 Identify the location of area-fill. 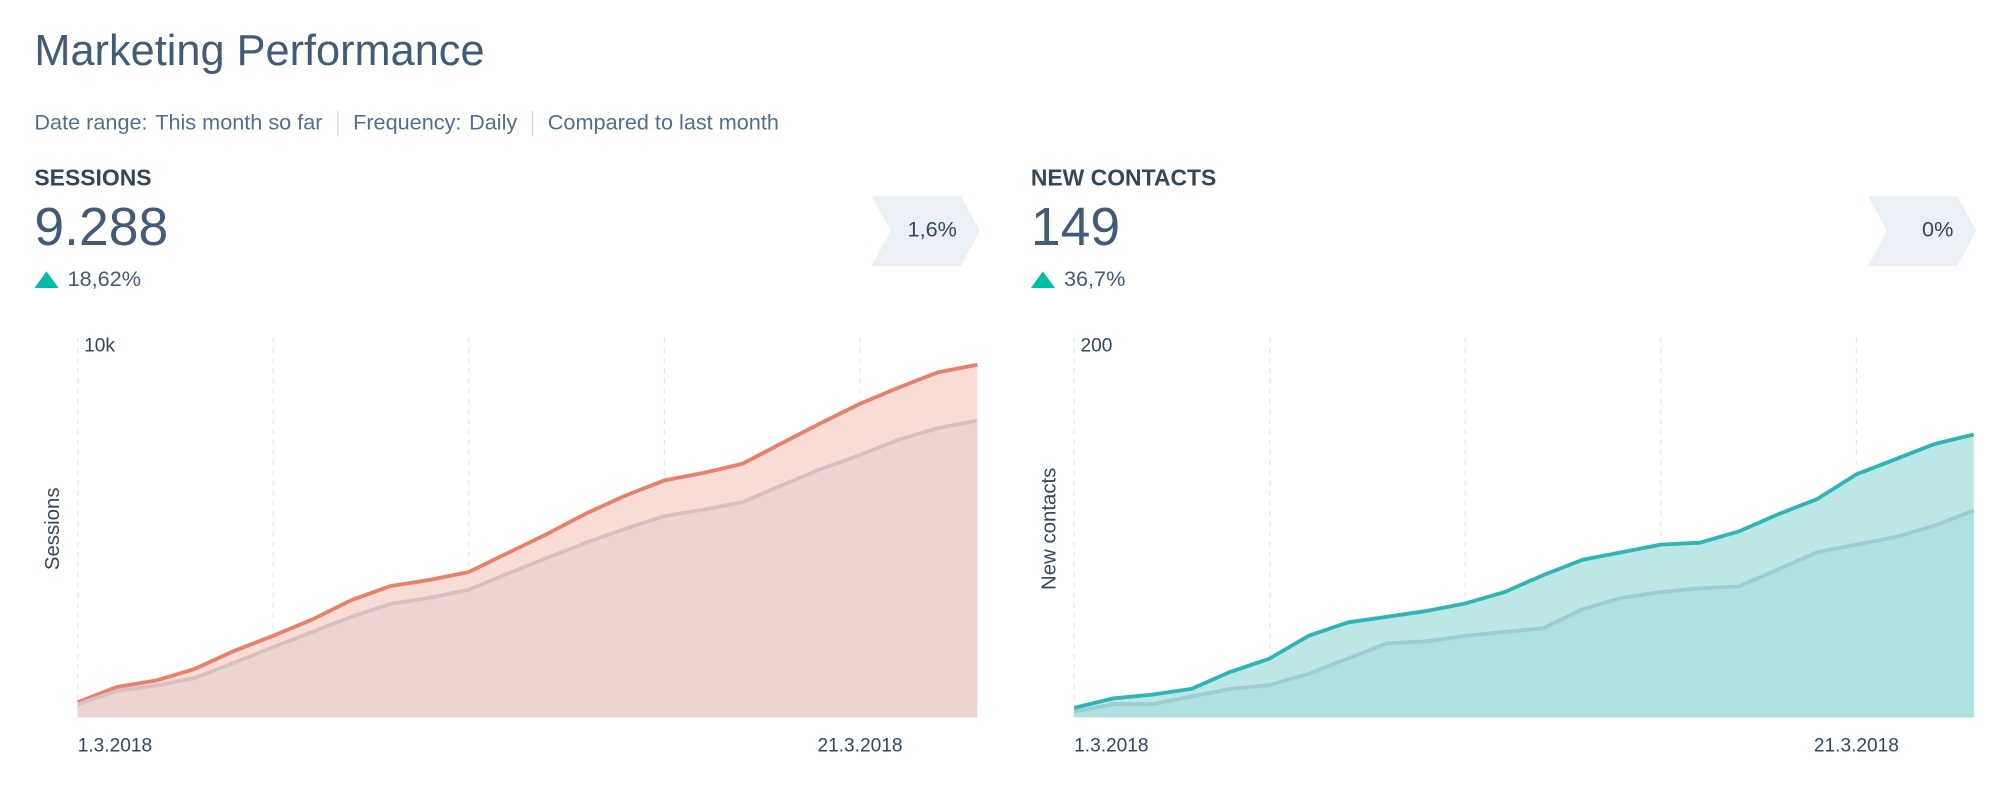
(1524, 614).